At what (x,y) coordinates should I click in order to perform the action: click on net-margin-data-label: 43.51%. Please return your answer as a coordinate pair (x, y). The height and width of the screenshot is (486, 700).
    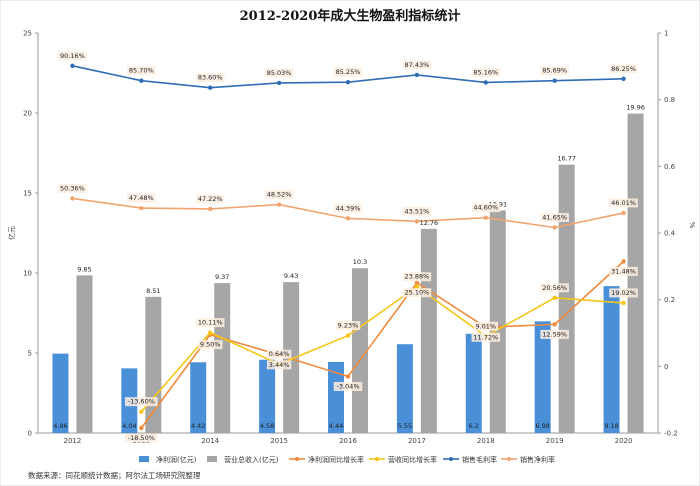
    Looking at the image, I should click on (416, 211).